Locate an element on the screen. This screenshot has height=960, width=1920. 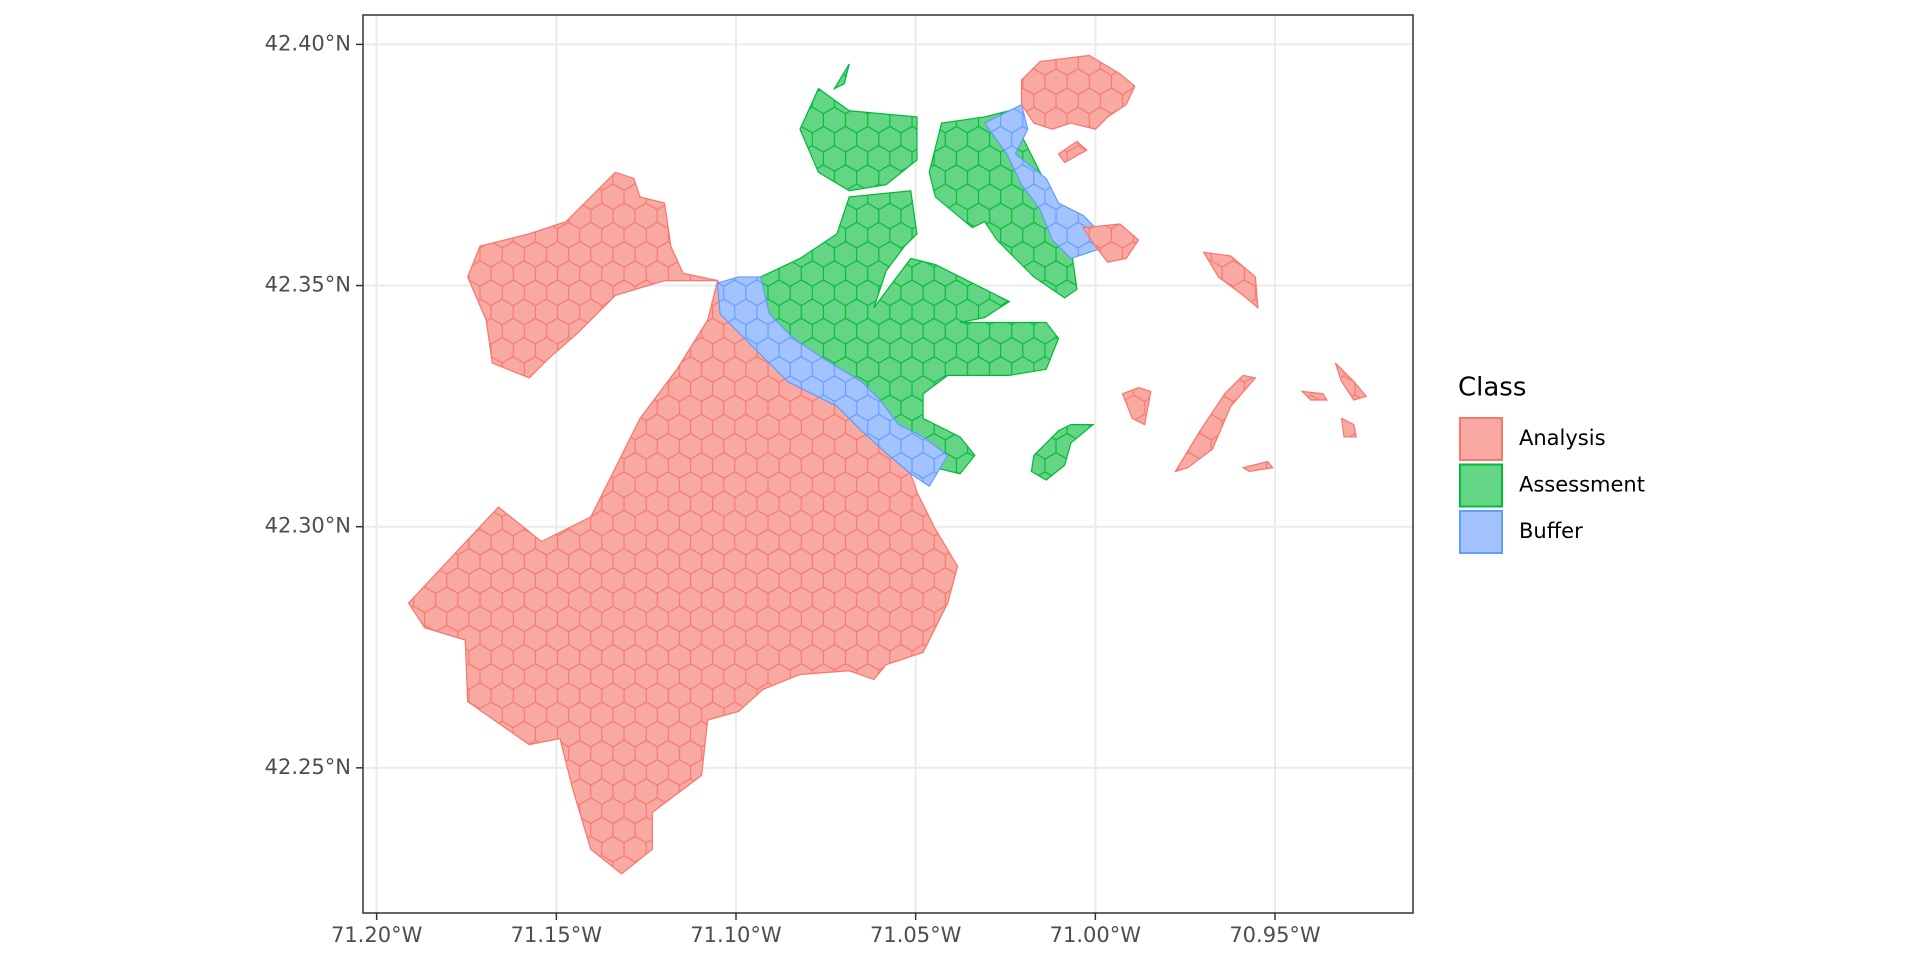
x-tick-label: 71.00°W is located at coordinates (1096, 935).